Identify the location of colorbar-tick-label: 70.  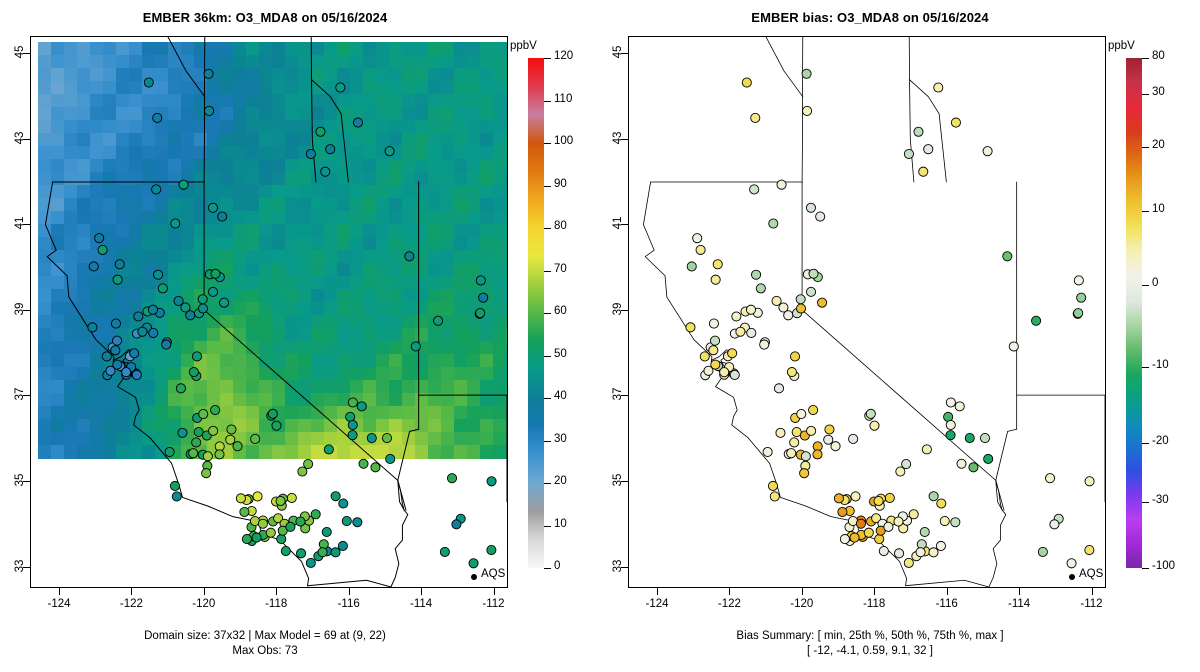
(560, 268).